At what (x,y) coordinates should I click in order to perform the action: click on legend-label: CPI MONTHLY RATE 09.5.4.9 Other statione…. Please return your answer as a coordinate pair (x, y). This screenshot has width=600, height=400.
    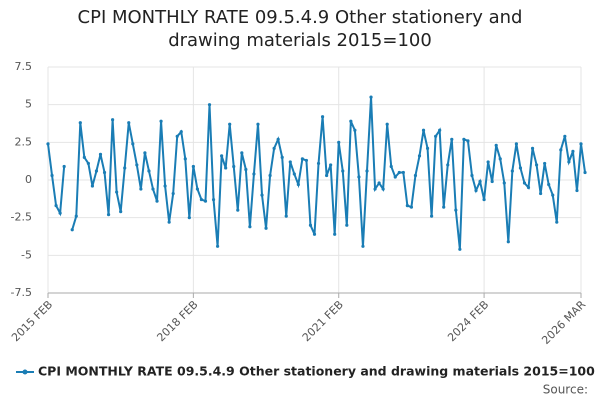
    Looking at the image, I should click on (316, 371).